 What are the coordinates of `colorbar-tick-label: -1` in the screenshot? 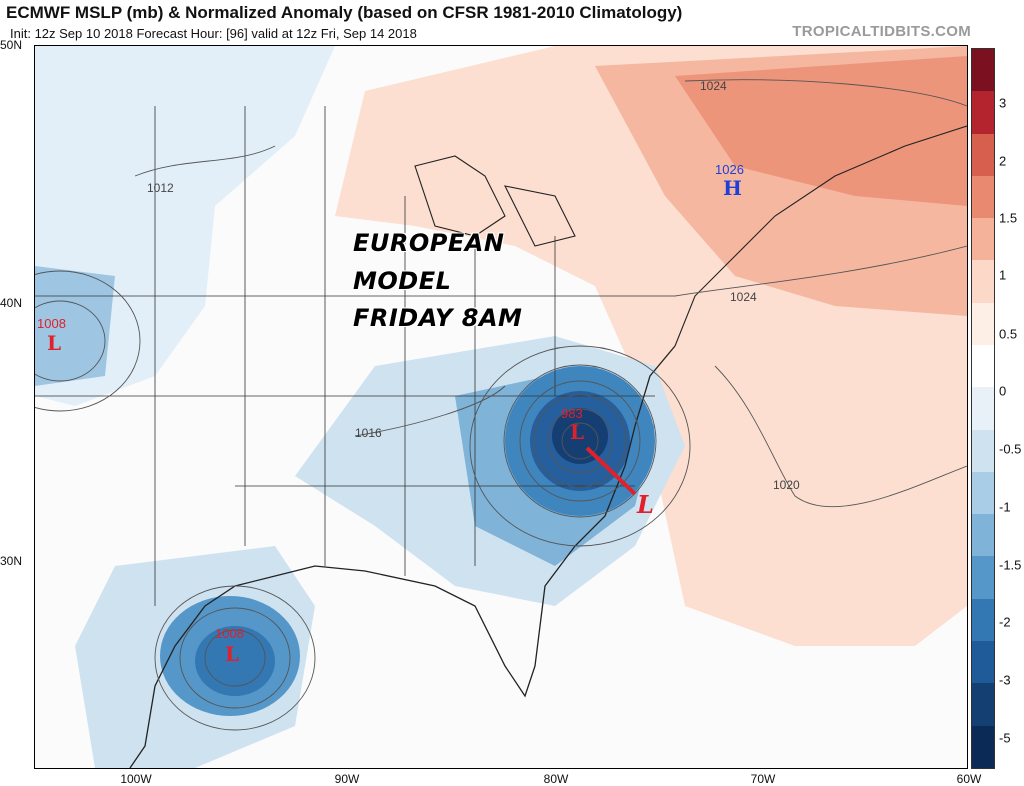 It's located at (1005, 507).